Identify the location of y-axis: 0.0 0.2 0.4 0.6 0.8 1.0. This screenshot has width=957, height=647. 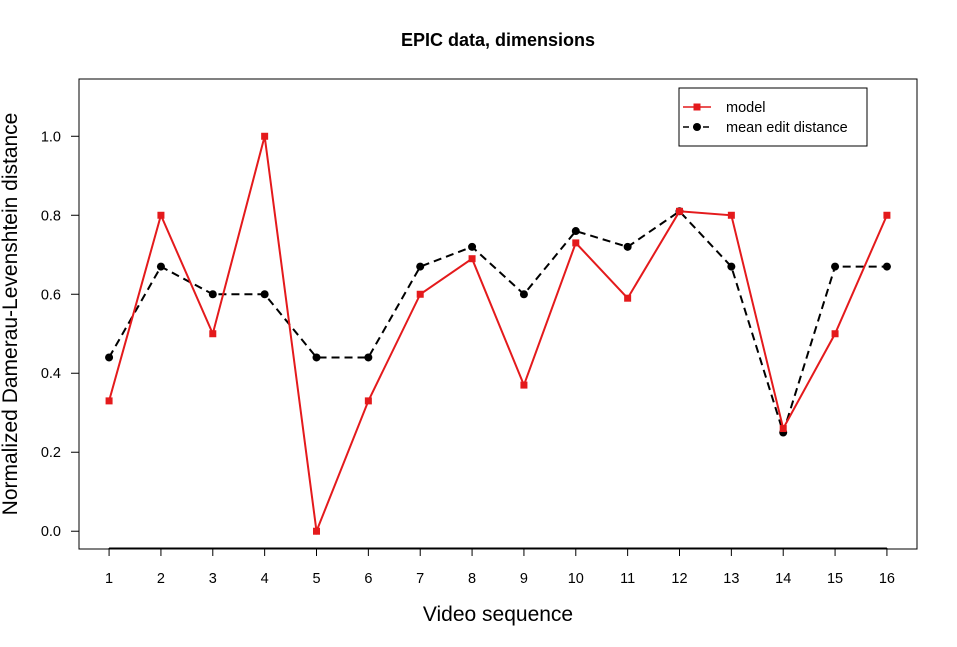
(60, 334).